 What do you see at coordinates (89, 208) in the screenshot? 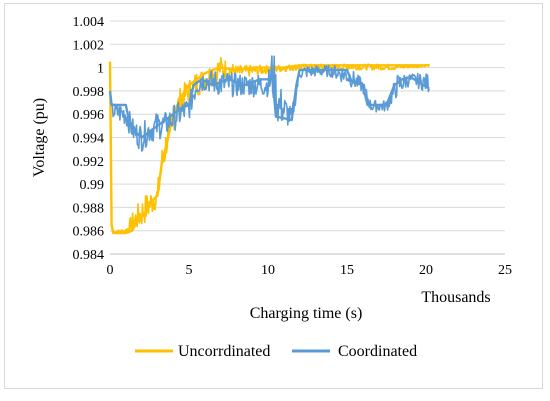
I see `y-tick-label: 0.988` at bounding box center [89, 208].